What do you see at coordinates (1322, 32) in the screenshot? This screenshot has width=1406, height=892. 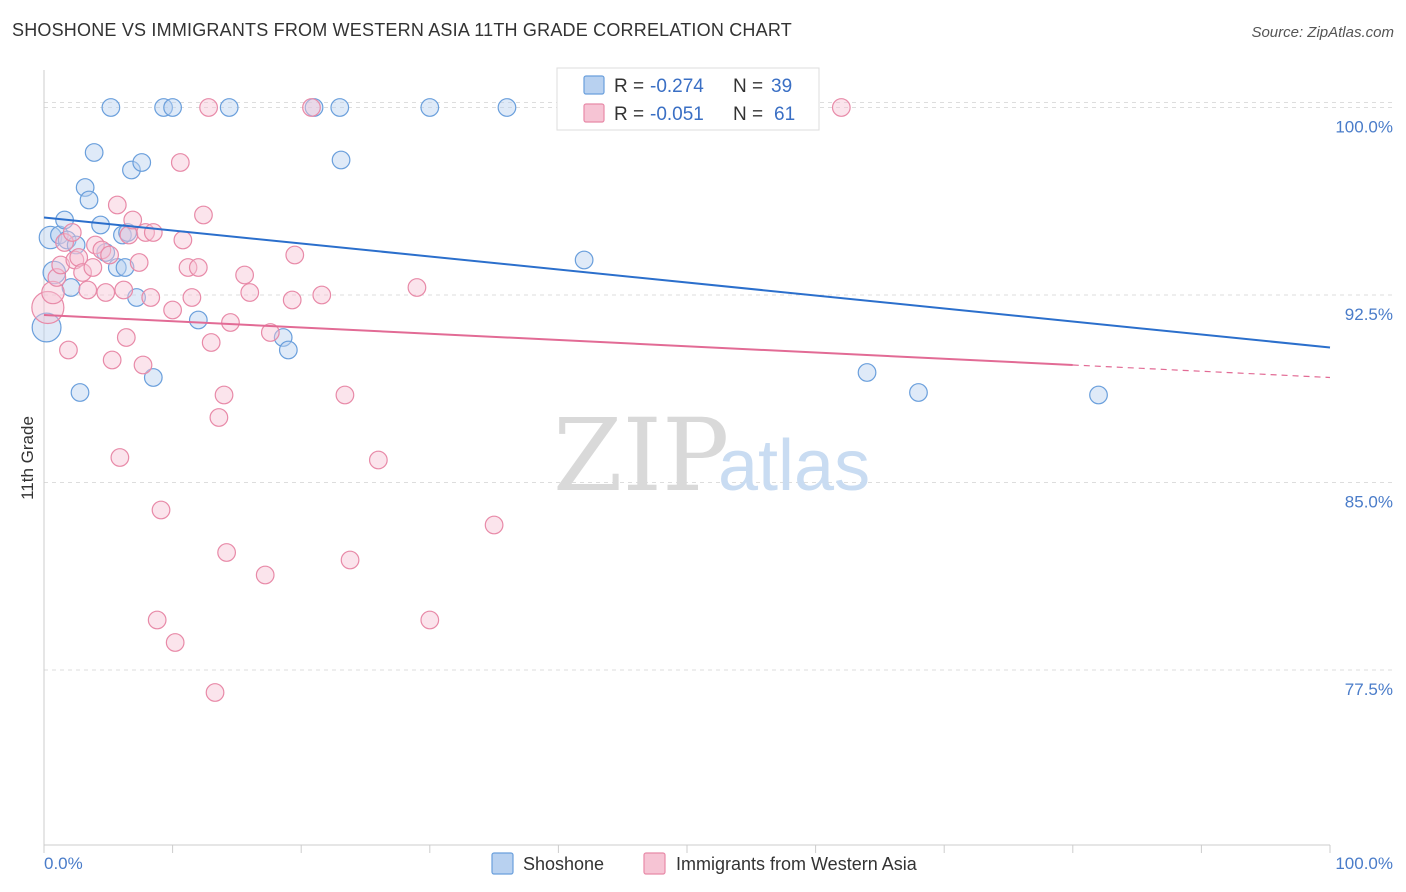 I see `source-credit: Source: ZipAtlas.com` at bounding box center [1322, 32].